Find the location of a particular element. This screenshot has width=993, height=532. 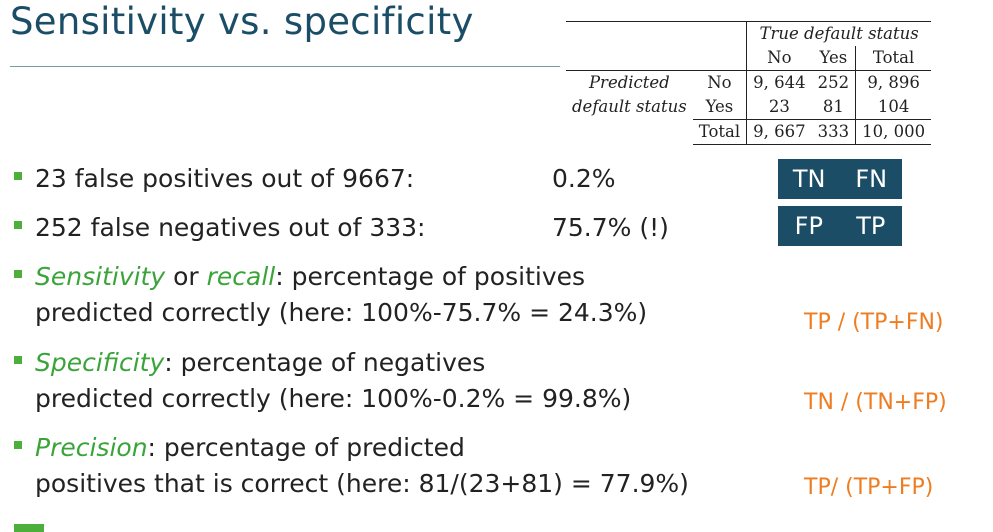

table-col-no: No is located at coordinates (779, 58).